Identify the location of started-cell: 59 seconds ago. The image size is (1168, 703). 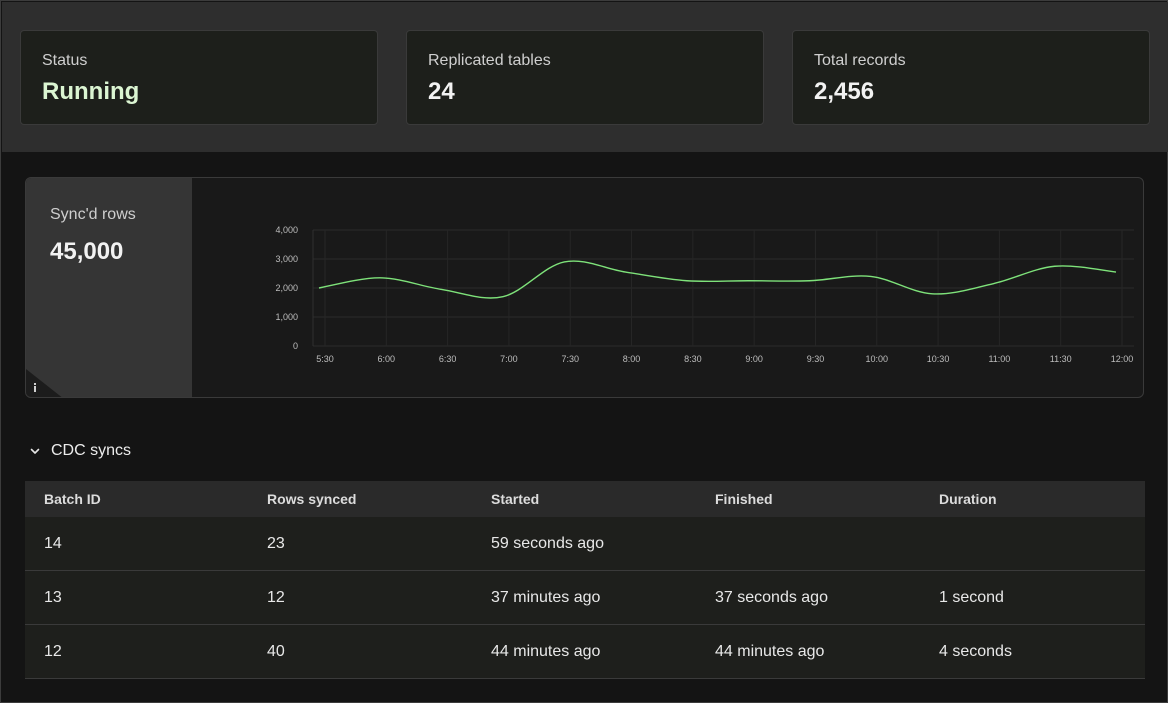
(547, 543).